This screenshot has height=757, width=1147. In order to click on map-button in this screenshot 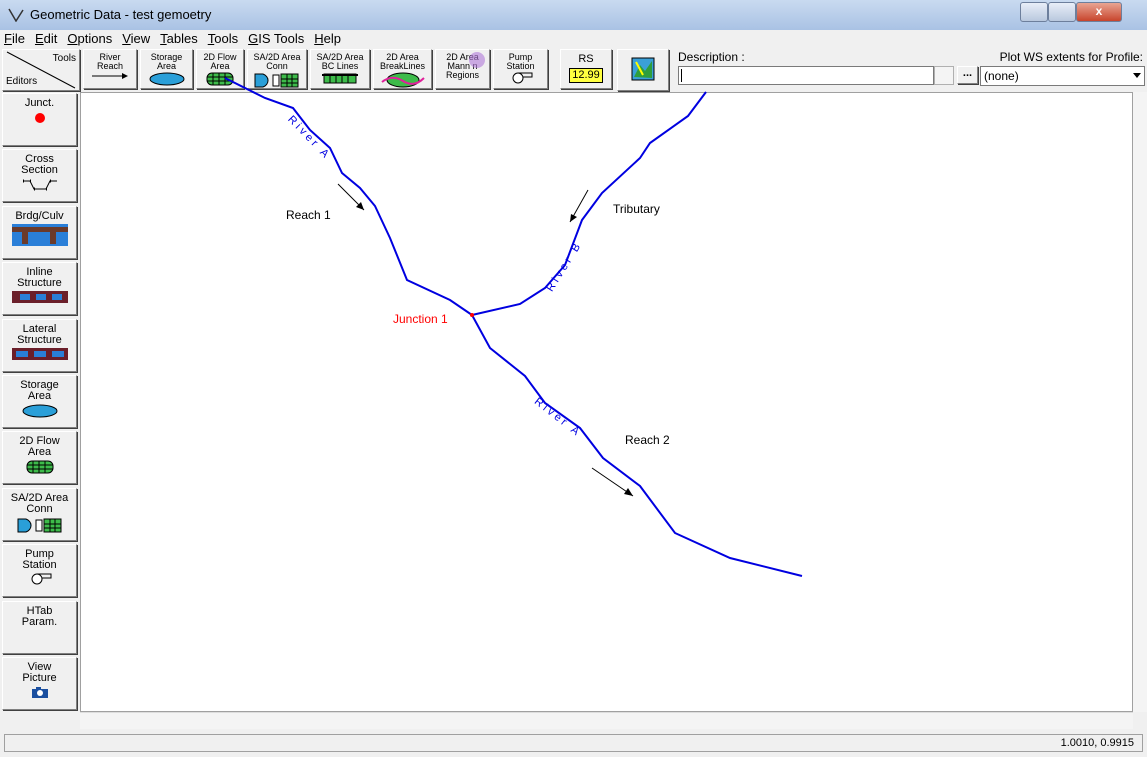, I will do `click(643, 70)`.